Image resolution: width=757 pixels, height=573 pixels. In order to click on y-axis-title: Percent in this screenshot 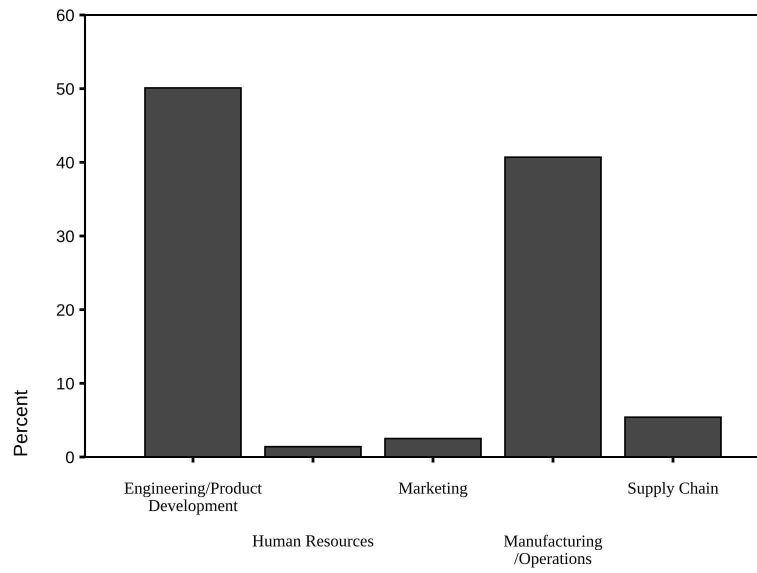, I will do `click(21, 423)`.